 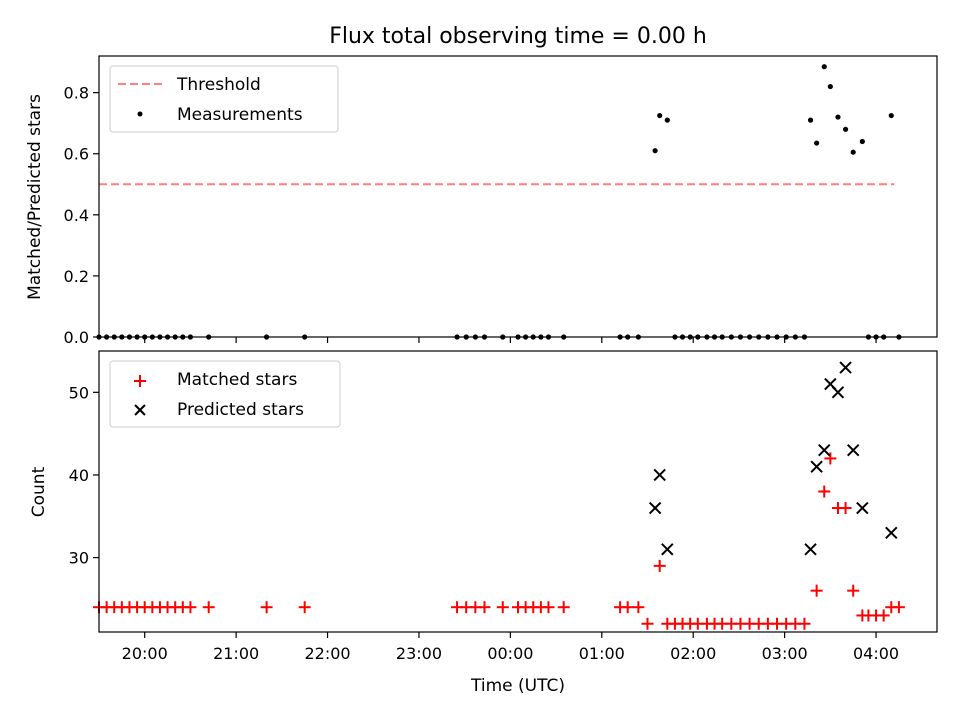 I want to click on x-tick-label: 00:00, so click(x=510, y=653).